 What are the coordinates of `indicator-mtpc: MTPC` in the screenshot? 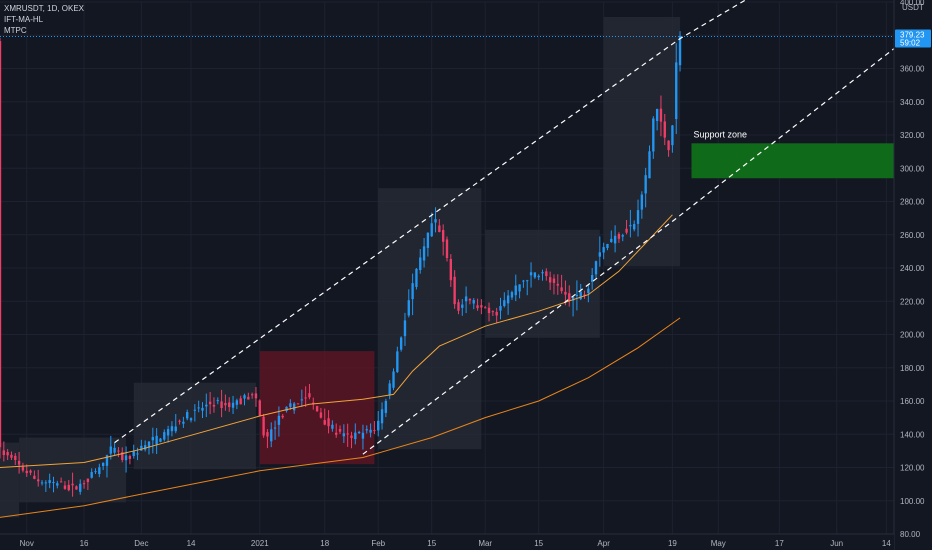 It's located at (15, 30).